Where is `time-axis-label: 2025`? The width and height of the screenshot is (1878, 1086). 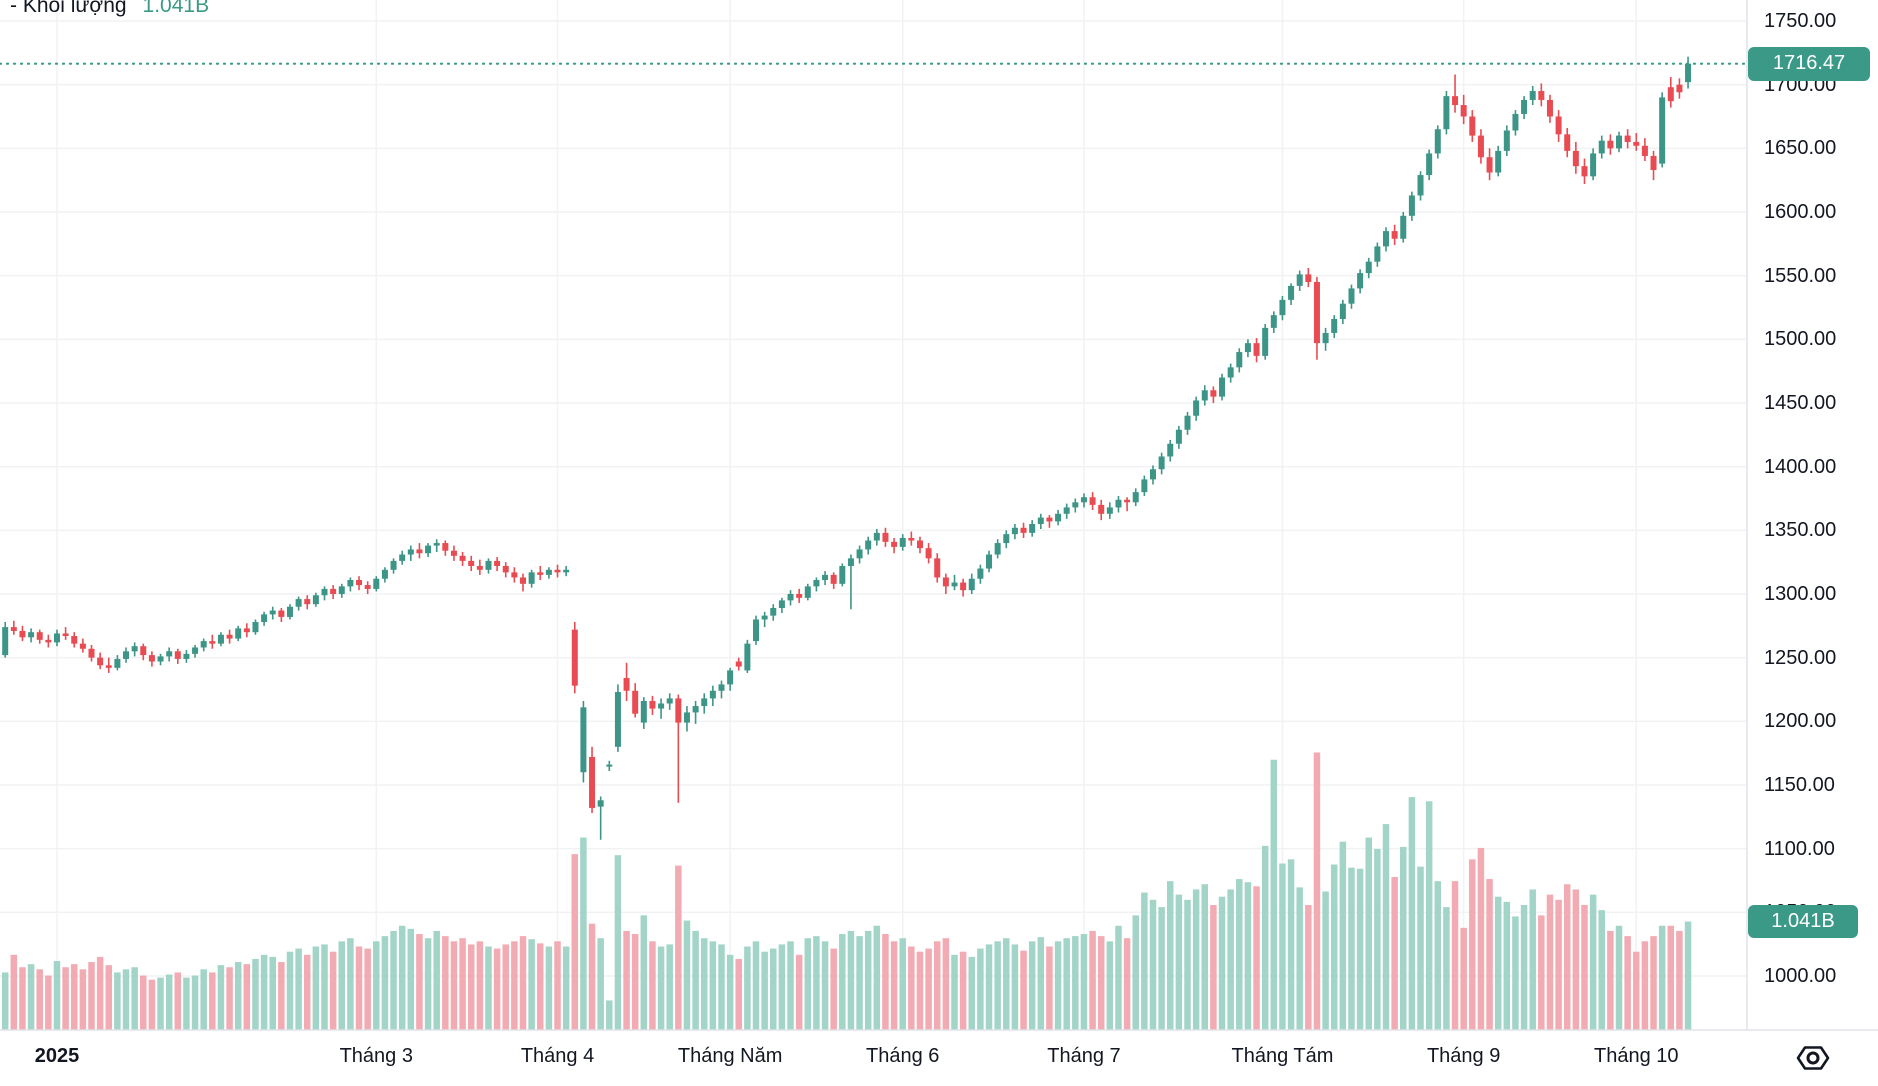 time-axis-label: 2025 is located at coordinates (57, 1056).